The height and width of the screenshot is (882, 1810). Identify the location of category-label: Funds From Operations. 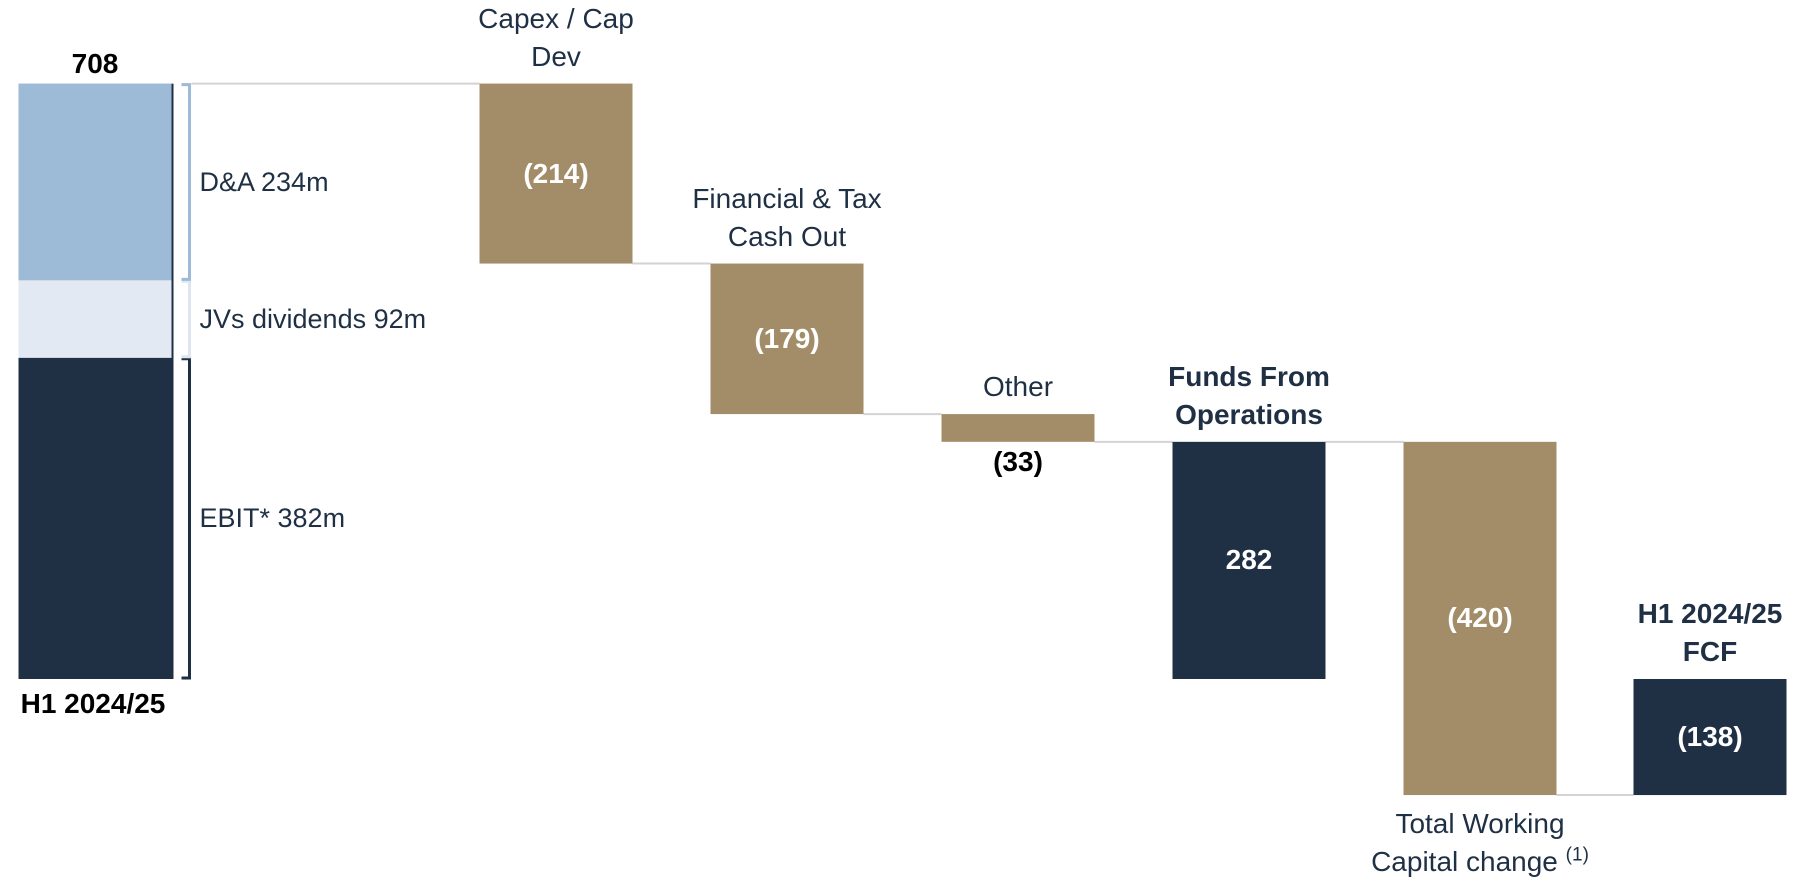
(1249, 396).